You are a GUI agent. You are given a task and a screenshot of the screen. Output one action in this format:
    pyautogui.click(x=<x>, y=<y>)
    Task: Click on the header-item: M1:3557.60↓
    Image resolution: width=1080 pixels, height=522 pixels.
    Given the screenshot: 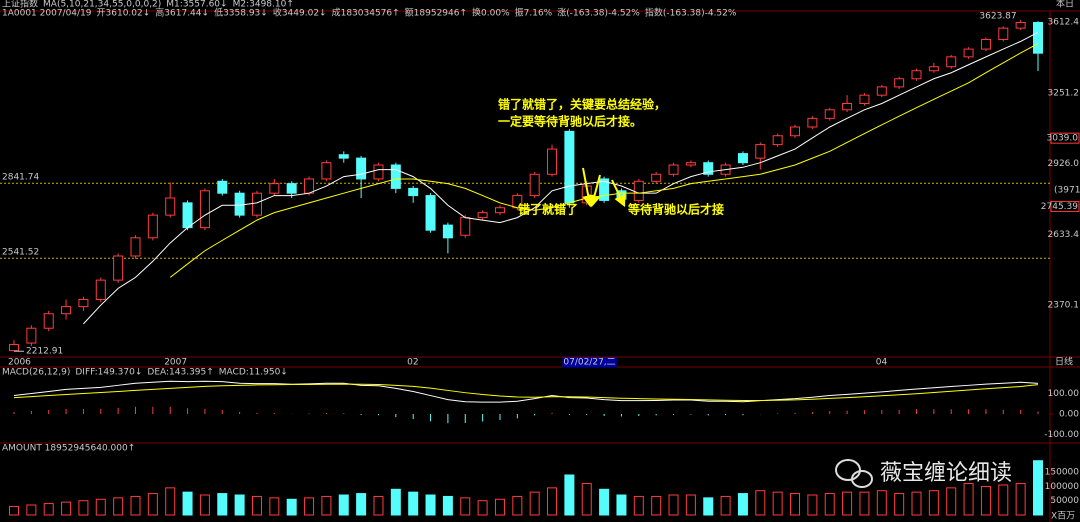 What is the action you would take?
    pyautogui.click(x=196, y=5)
    